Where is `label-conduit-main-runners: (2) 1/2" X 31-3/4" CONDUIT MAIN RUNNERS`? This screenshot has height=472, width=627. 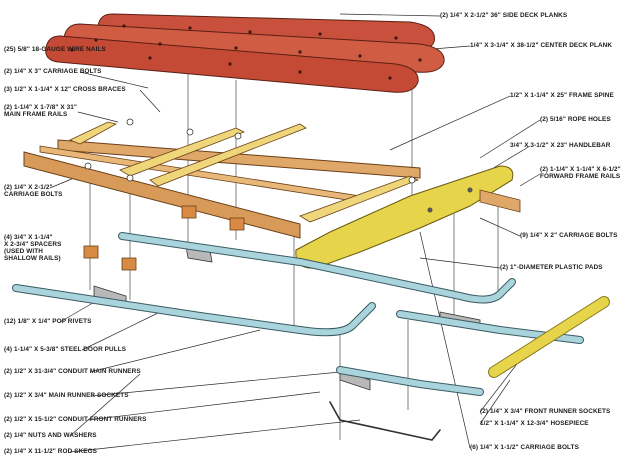
label-conduit-main-runners: (2) 1/2" X 31-3/4" CONDUIT MAIN RUNNERS is located at coordinates (72, 371).